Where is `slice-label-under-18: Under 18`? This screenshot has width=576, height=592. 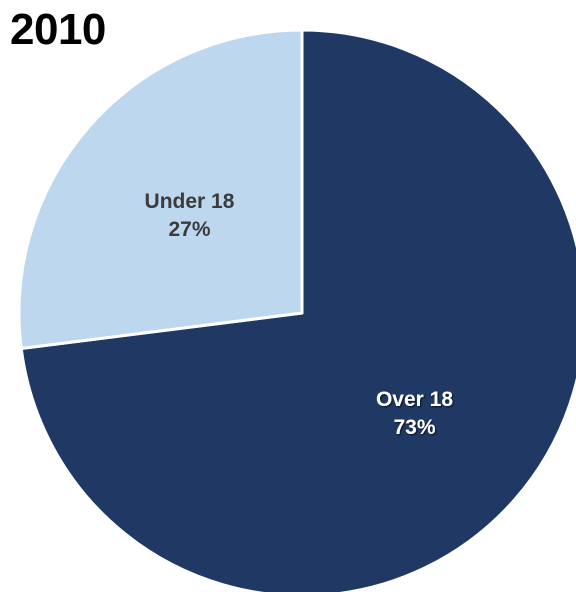 slice-label-under-18: Under 18 is located at coordinates (190, 201).